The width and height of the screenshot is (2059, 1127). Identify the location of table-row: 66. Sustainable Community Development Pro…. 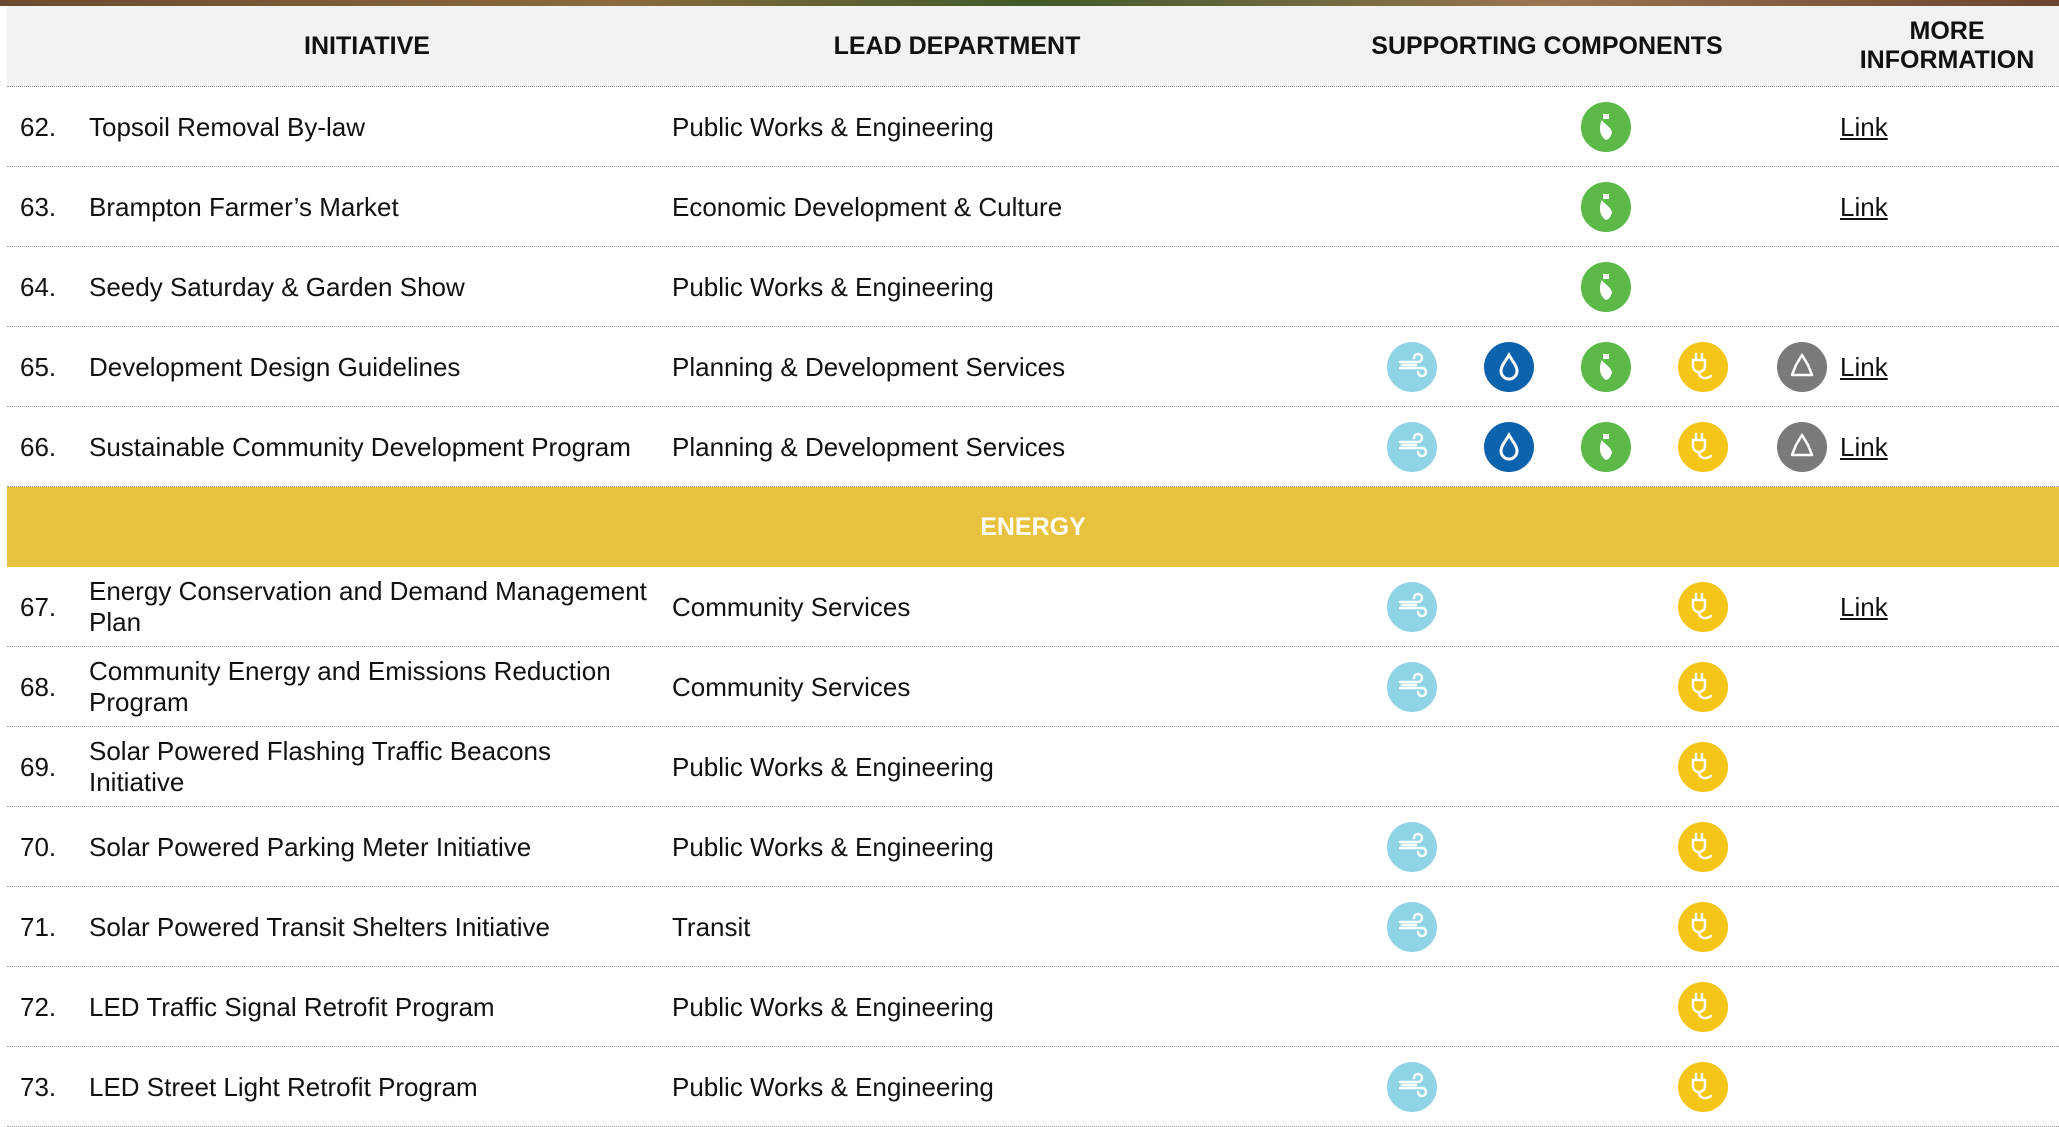
(1033, 447).